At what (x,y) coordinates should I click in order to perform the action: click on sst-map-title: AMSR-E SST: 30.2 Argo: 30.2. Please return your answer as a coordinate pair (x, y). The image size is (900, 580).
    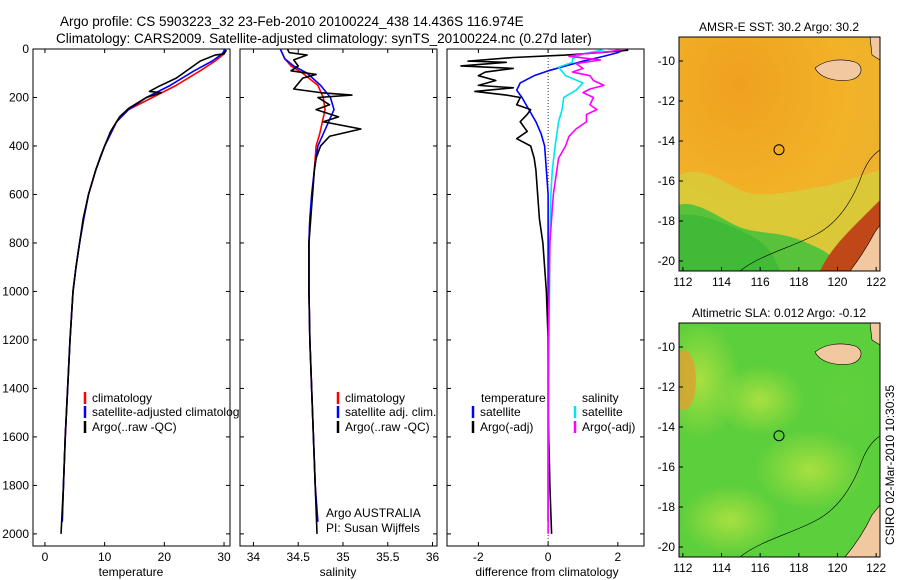
    Looking at the image, I should click on (779, 27).